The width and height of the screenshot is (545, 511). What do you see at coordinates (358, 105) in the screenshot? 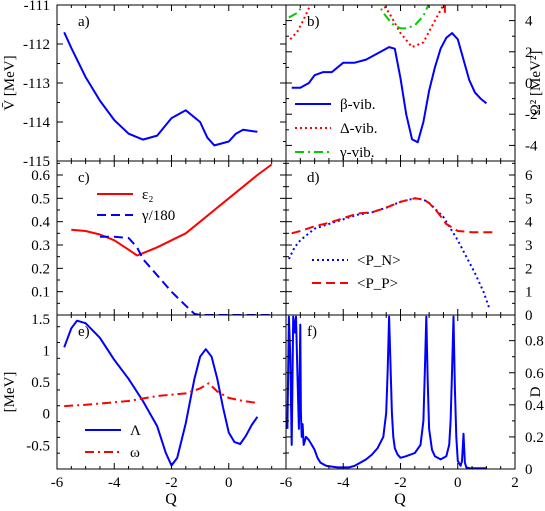
I see `legend-label: β-vib.` at bounding box center [358, 105].